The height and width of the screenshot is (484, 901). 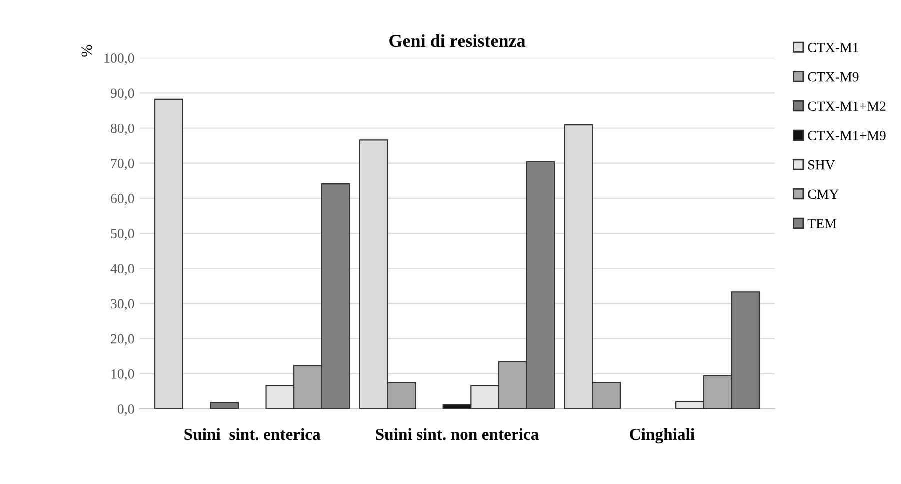 What do you see at coordinates (847, 107) in the screenshot?
I see `legend-label: CTX-M1+M2` at bounding box center [847, 107].